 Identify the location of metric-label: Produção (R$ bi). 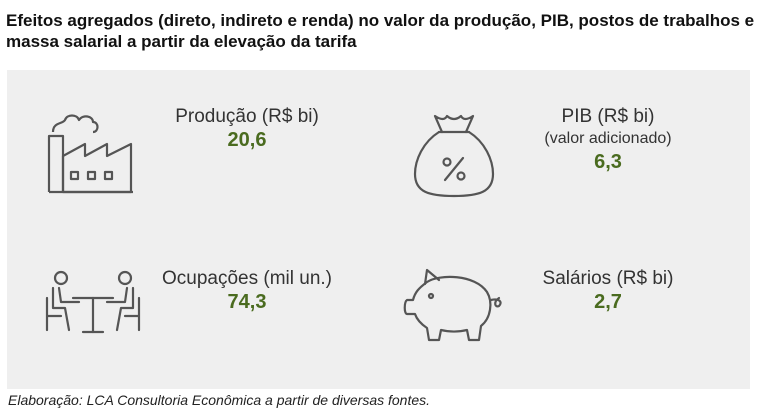
(247, 116).